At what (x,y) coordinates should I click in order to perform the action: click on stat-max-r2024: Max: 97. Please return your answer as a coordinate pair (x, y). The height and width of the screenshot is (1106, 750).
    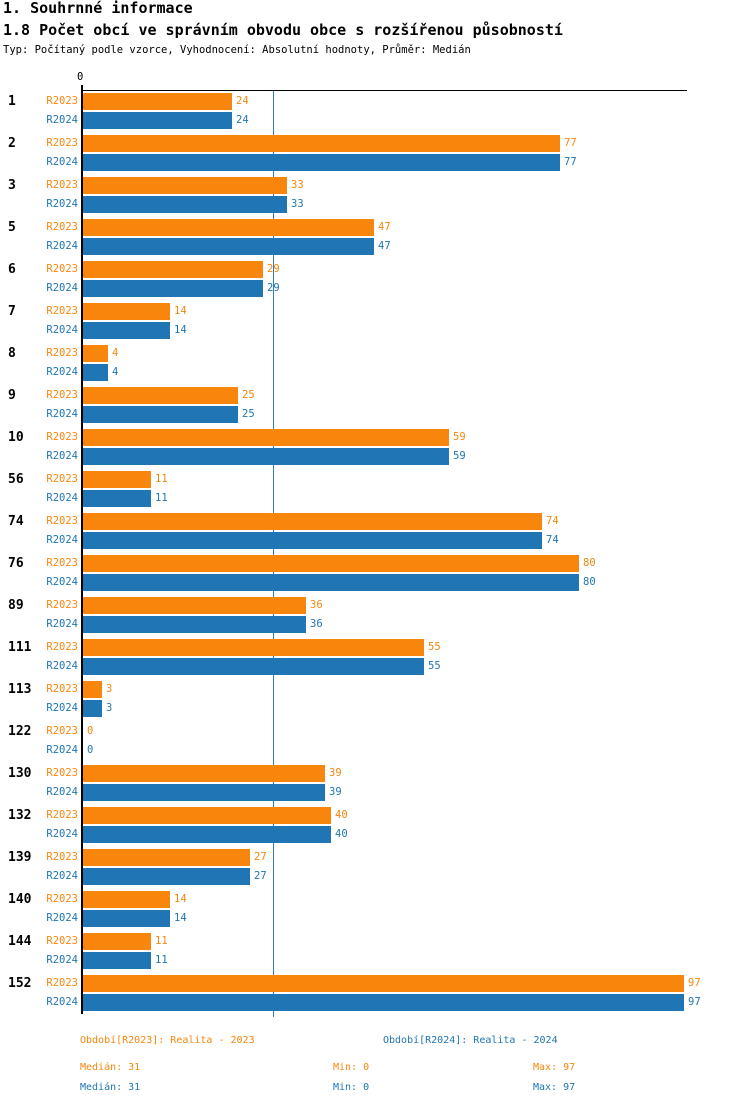
    Looking at the image, I should click on (554, 1087).